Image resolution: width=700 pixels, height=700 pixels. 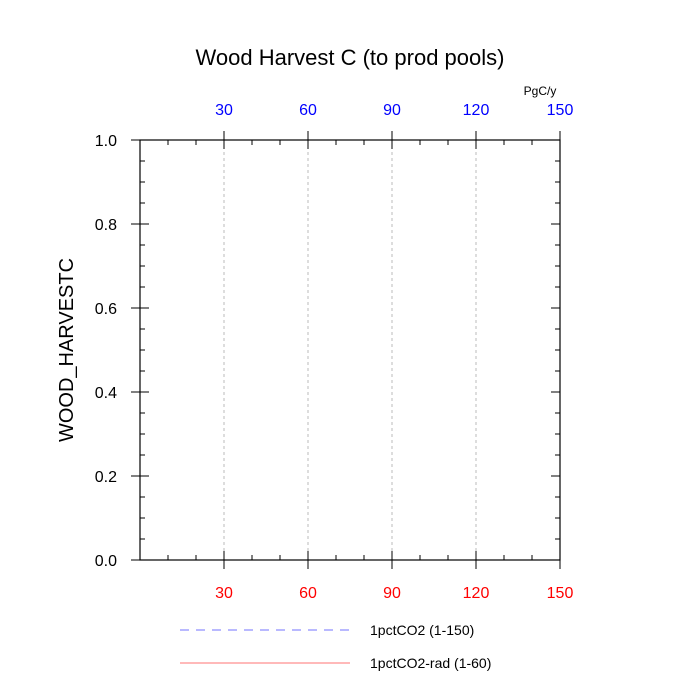 I want to click on x-tick-label-bottom: 150, so click(x=560, y=593).